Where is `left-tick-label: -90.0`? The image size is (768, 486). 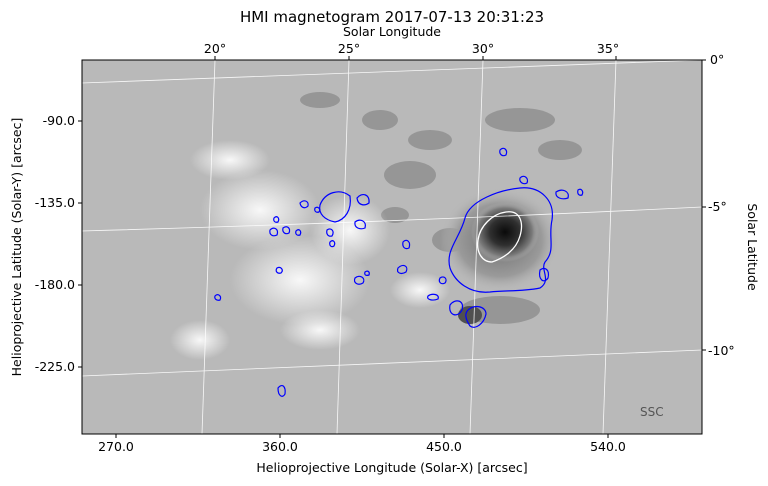
left-tick-label: -90.0 is located at coordinates (59, 120).